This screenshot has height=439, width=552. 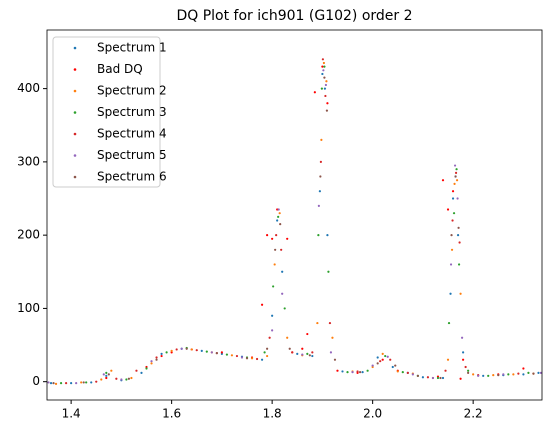 I want to click on y-tick-label: 400, so click(x=28, y=88).